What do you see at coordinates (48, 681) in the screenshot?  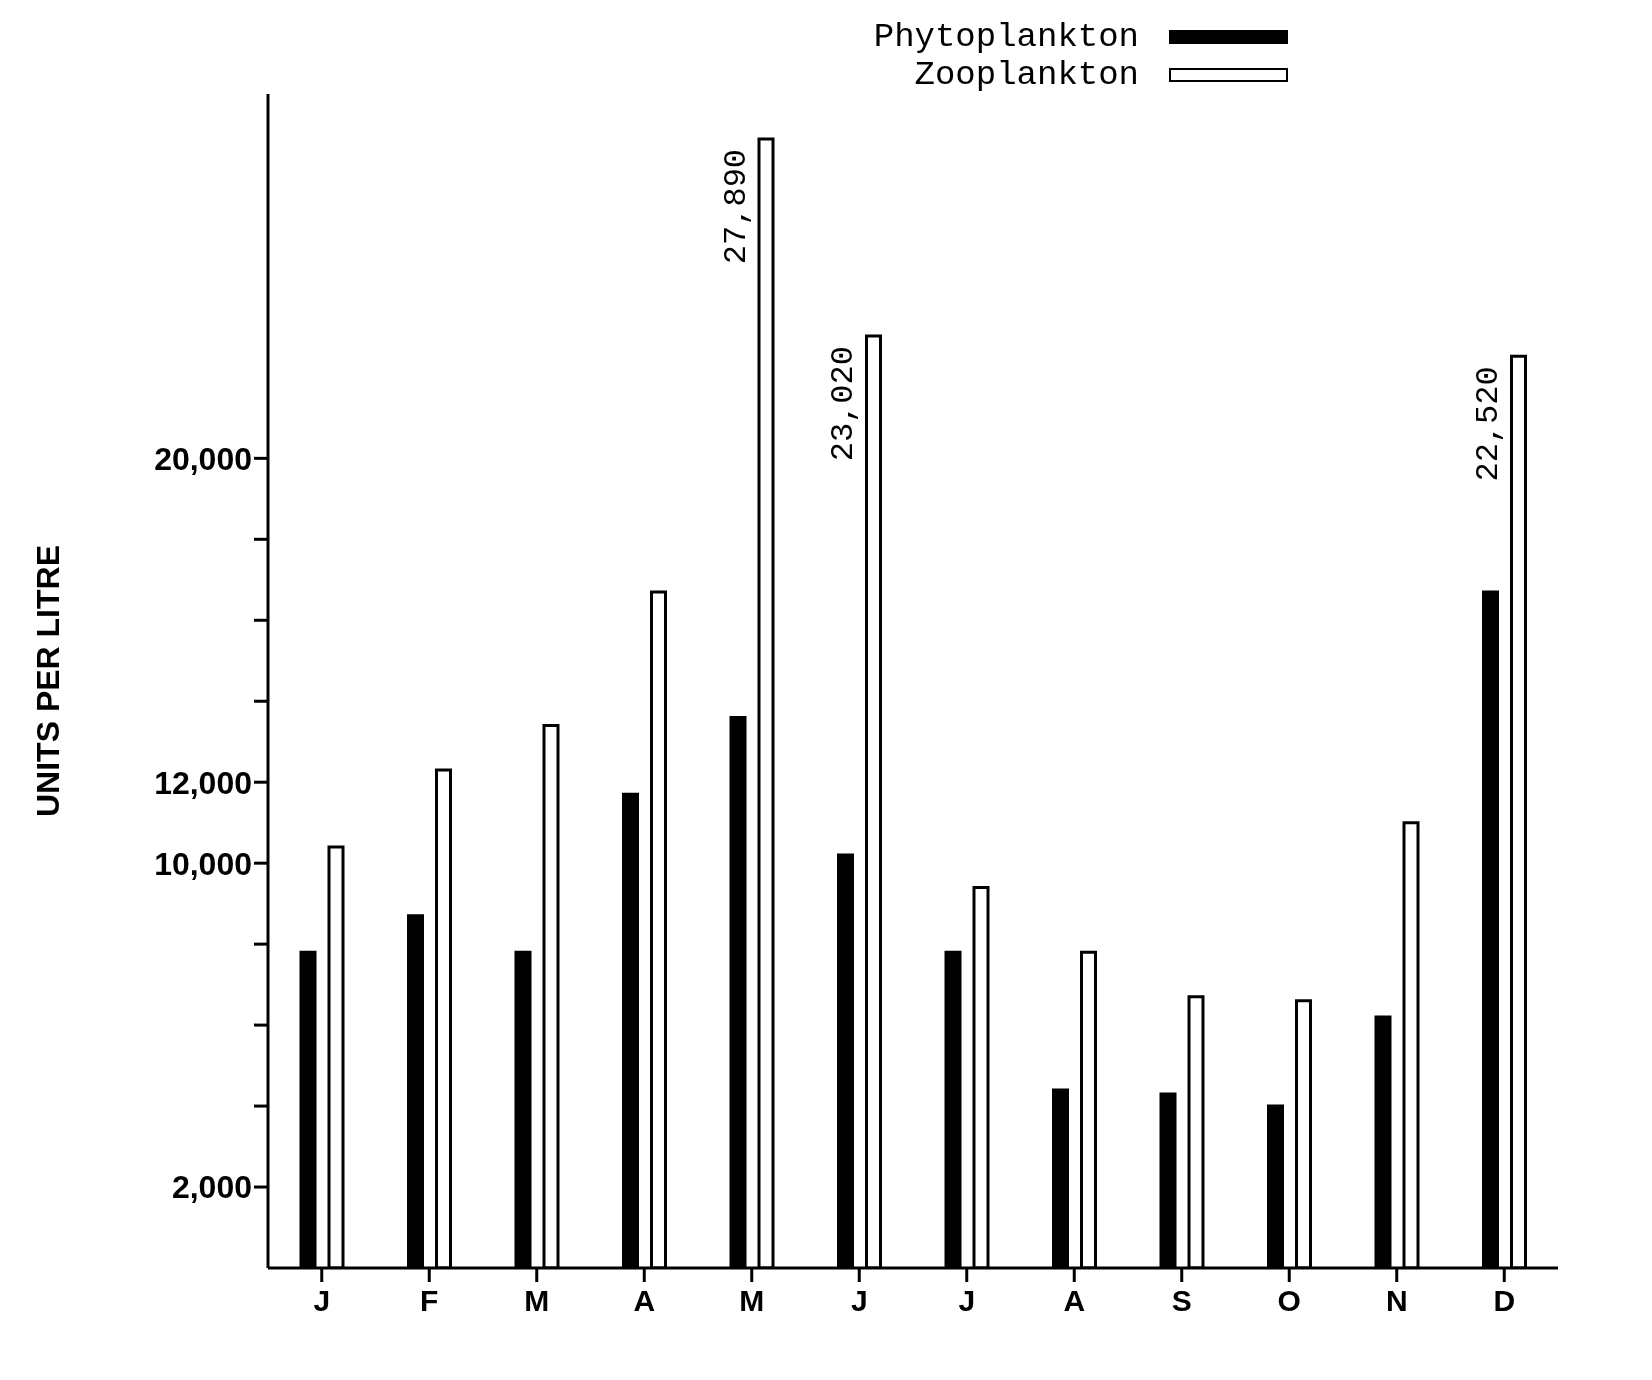 I see `y-axis-title: UNITS PER LITRE` at bounding box center [48, 681].